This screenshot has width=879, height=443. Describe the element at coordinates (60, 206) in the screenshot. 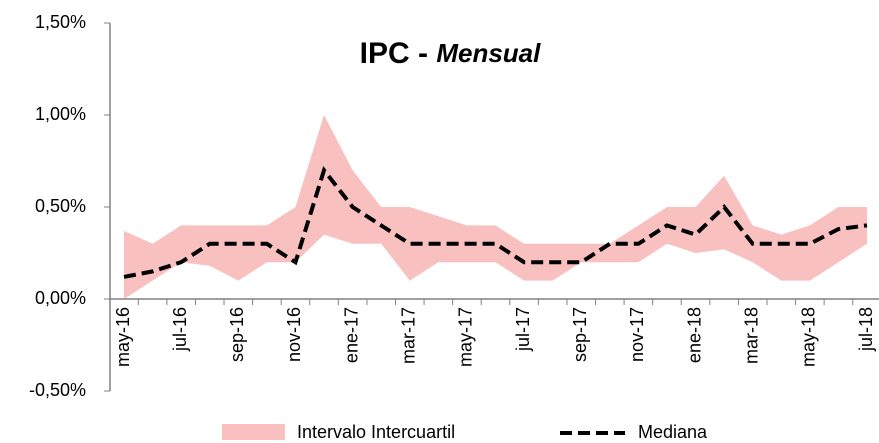

I see `y-tick-label: 0,50%` at that location.